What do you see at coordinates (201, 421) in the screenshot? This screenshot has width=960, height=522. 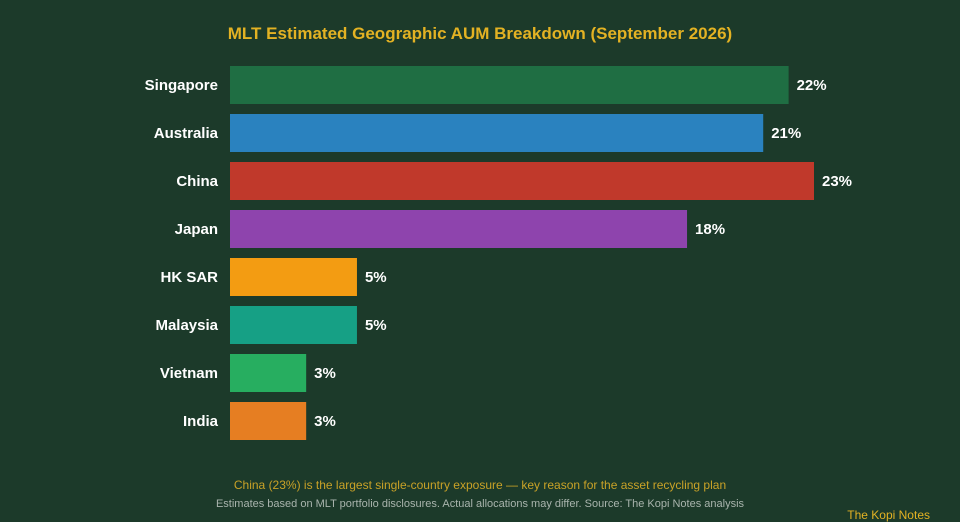 I see `category-label-india: India` at bounding box center [201, 421].